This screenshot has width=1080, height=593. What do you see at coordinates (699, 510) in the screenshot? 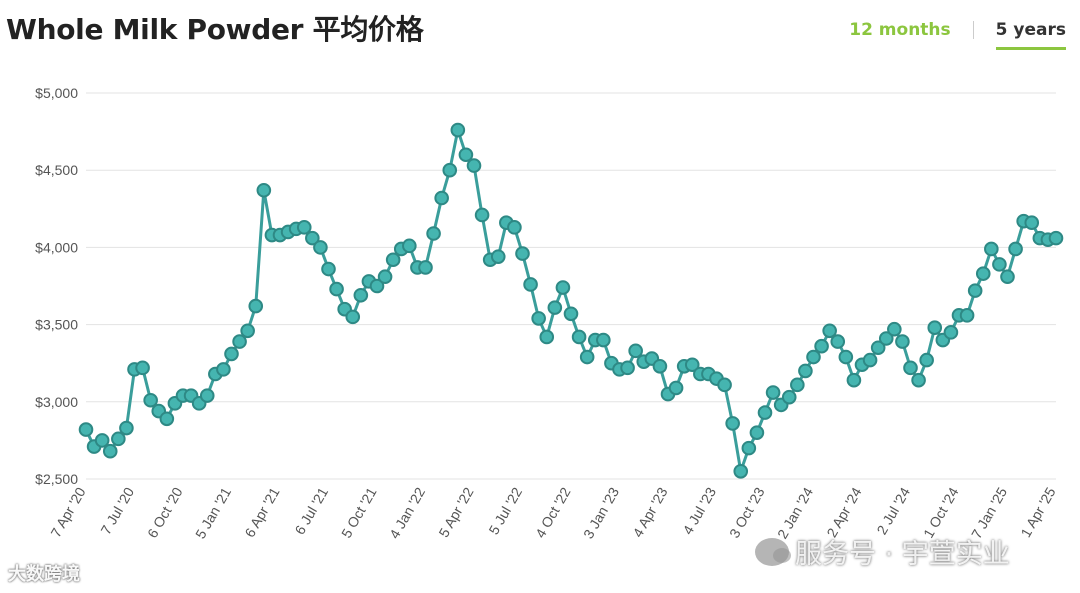
I see `x-tick-label: 4 Jul '23` at bounding box center [699, 510].